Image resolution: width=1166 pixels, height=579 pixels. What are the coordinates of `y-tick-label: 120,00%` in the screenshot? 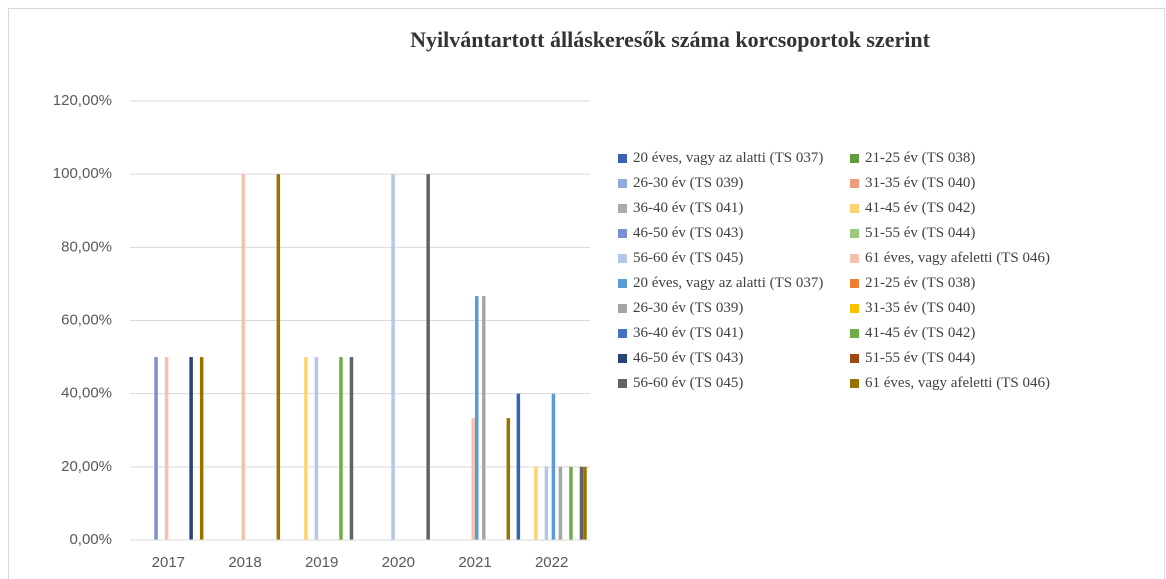 It's located at (82, 100).